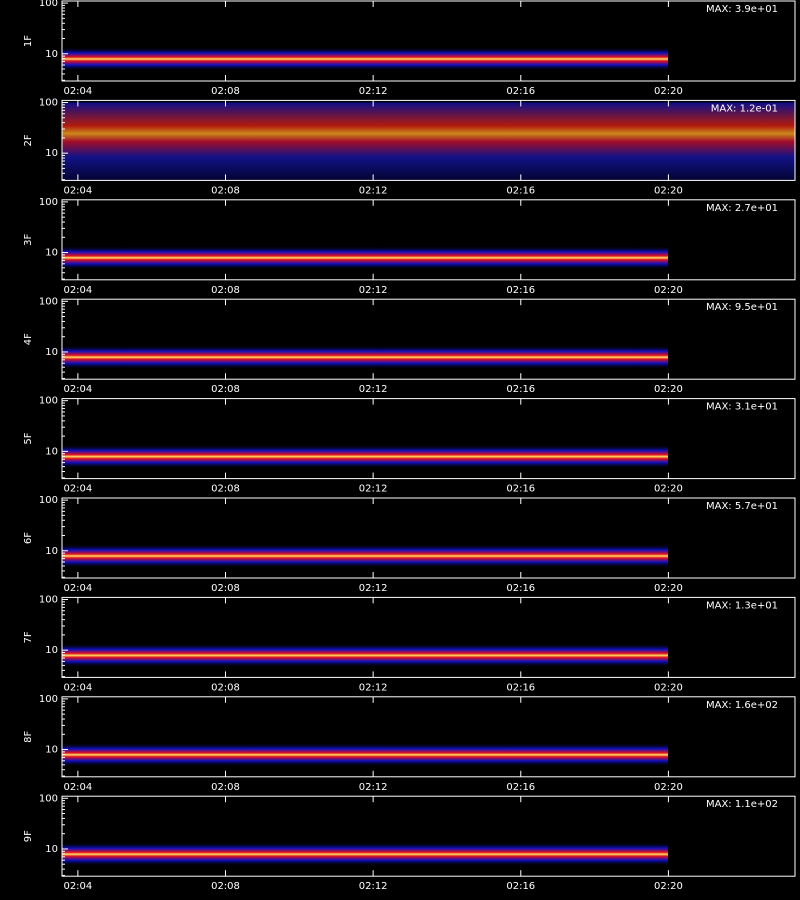 This screenshot has width=800, height=900. What do you see at coordinates (28, 637) in the screenshot?
I see `y-axis-label: 7F` at bounding box center [28, 637].